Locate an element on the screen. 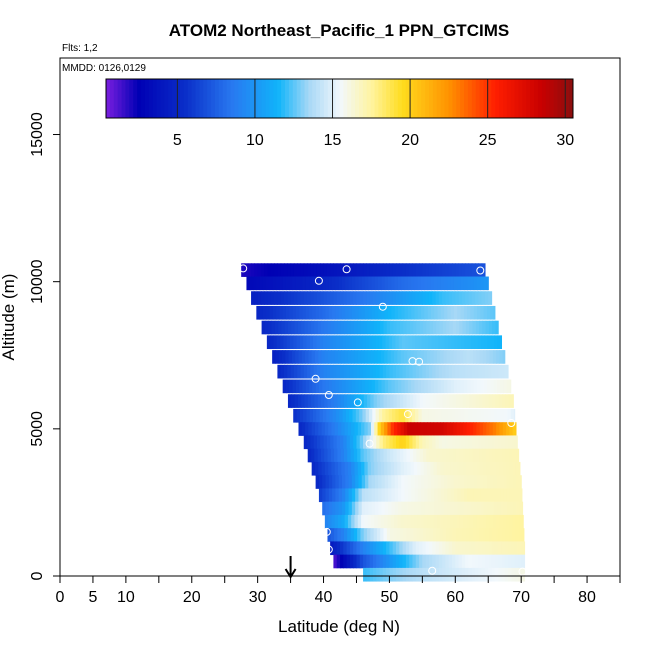  colorbar-tick-label: 10 is located at coordinates (255, 140).